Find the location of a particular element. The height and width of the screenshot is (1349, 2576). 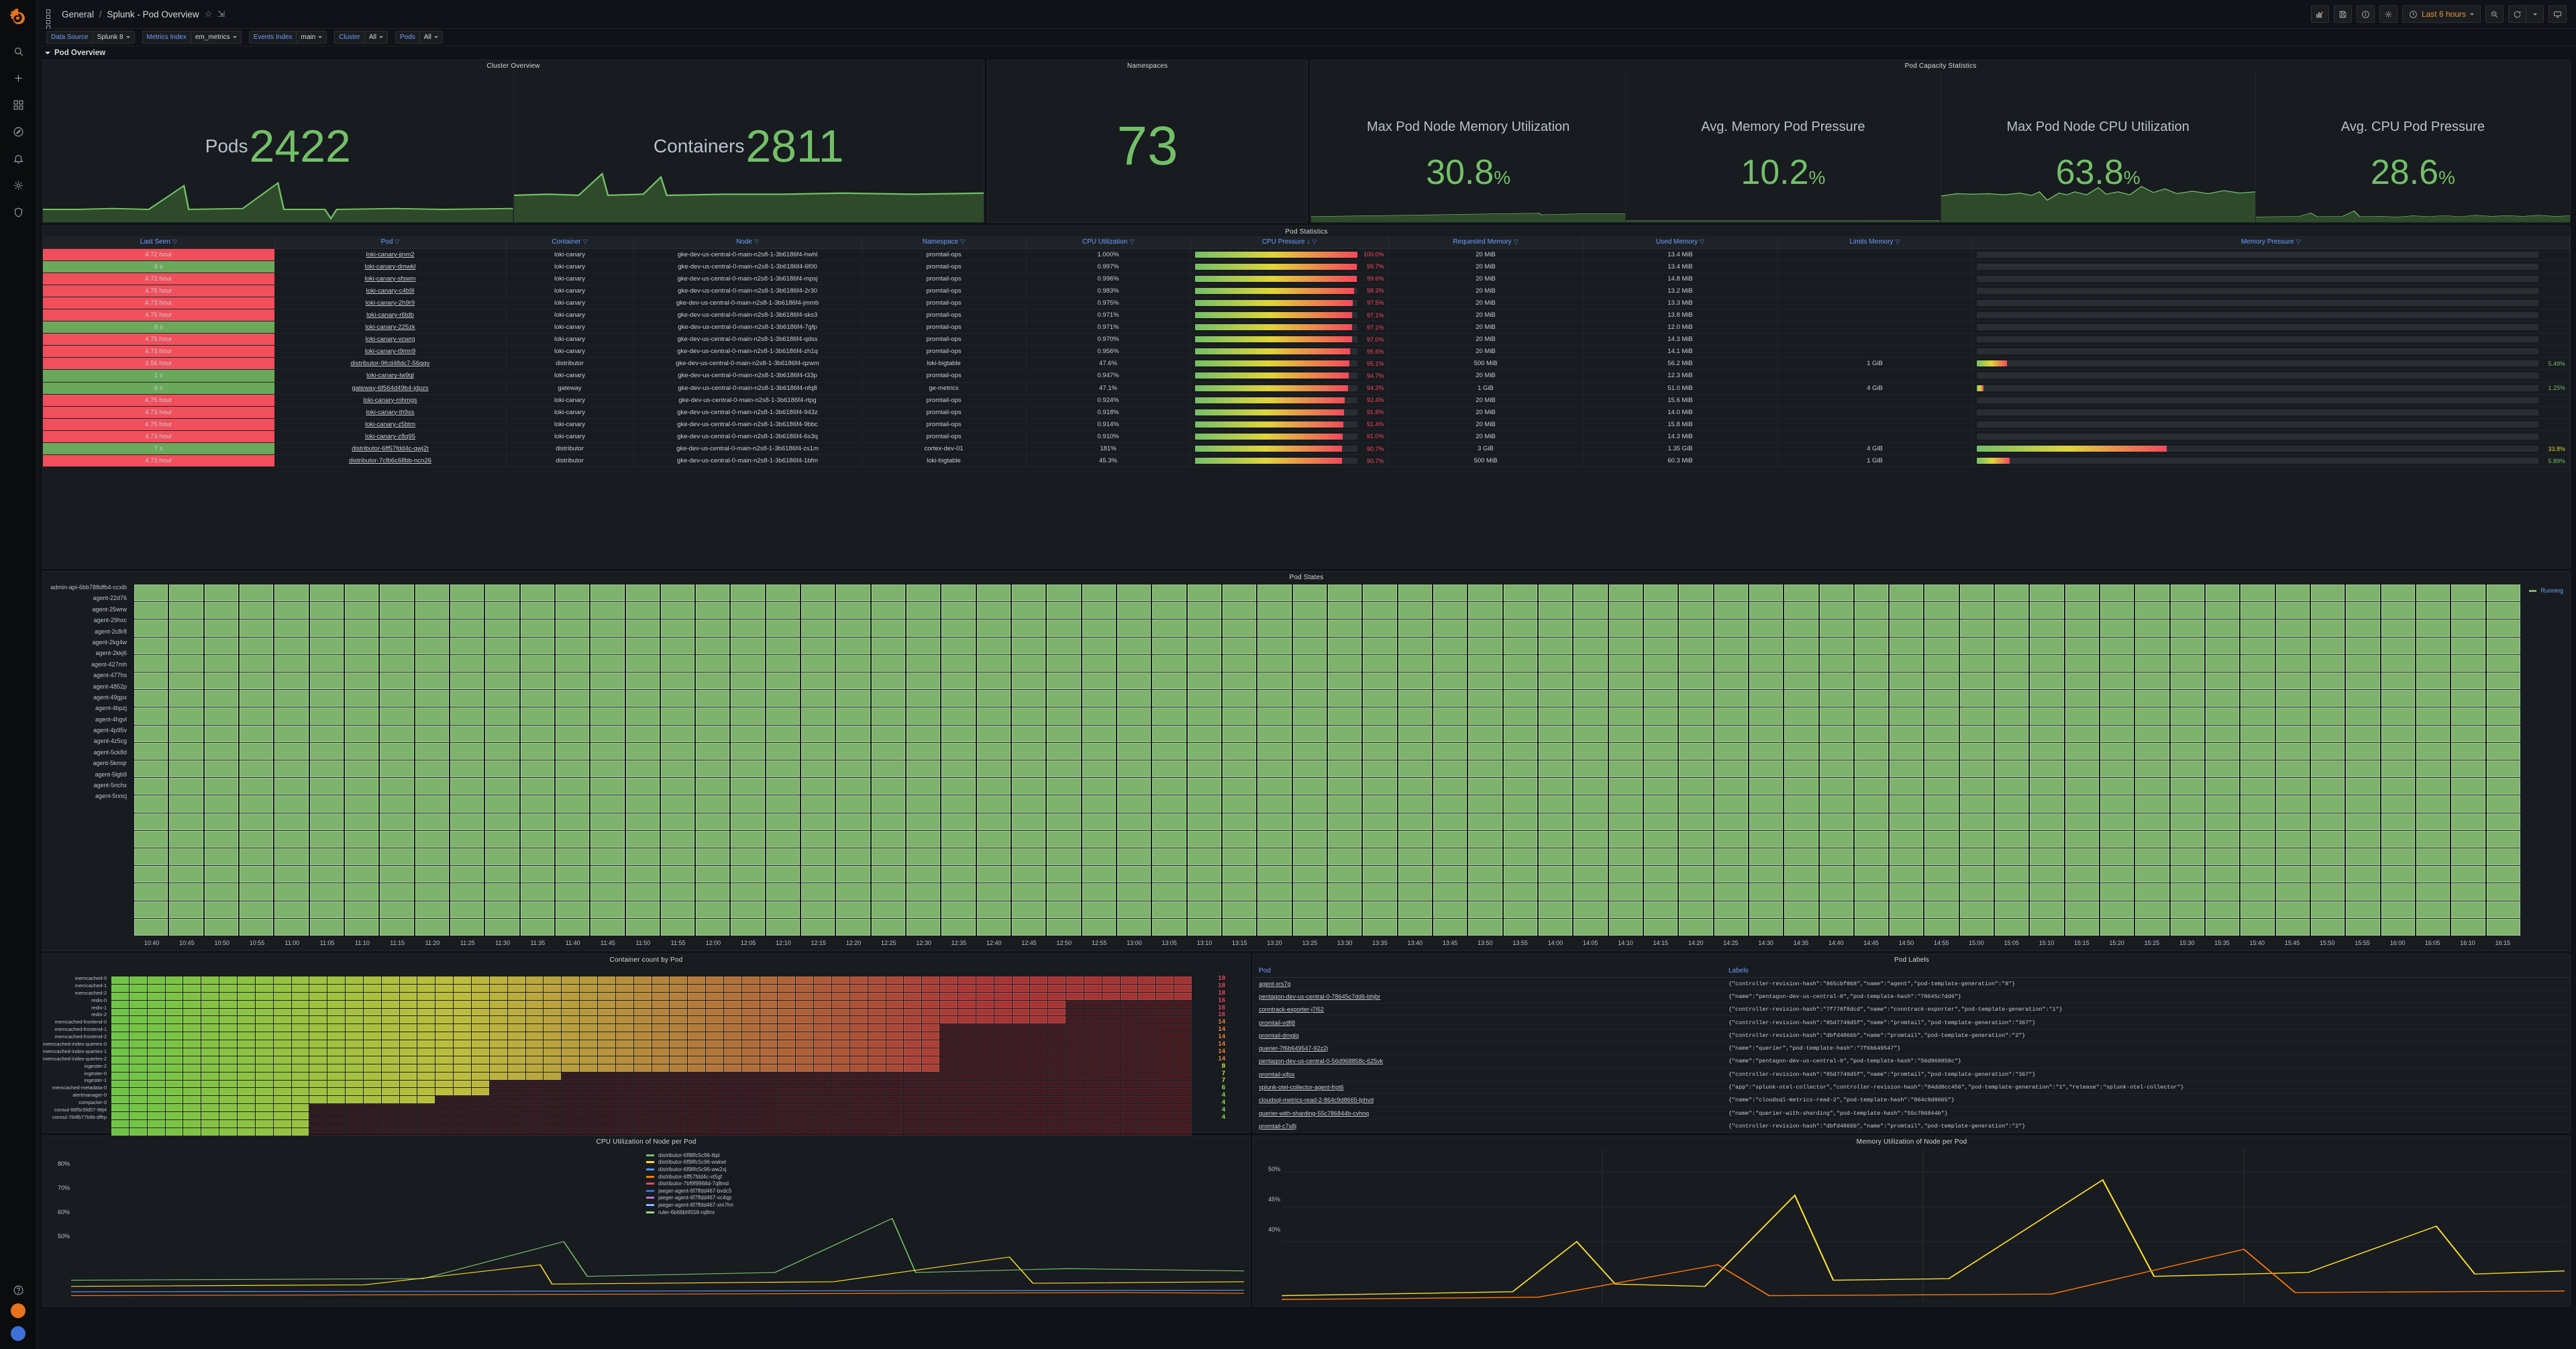

pod-link: loki-canary-mhmgs is located at coordinates (390, 400).